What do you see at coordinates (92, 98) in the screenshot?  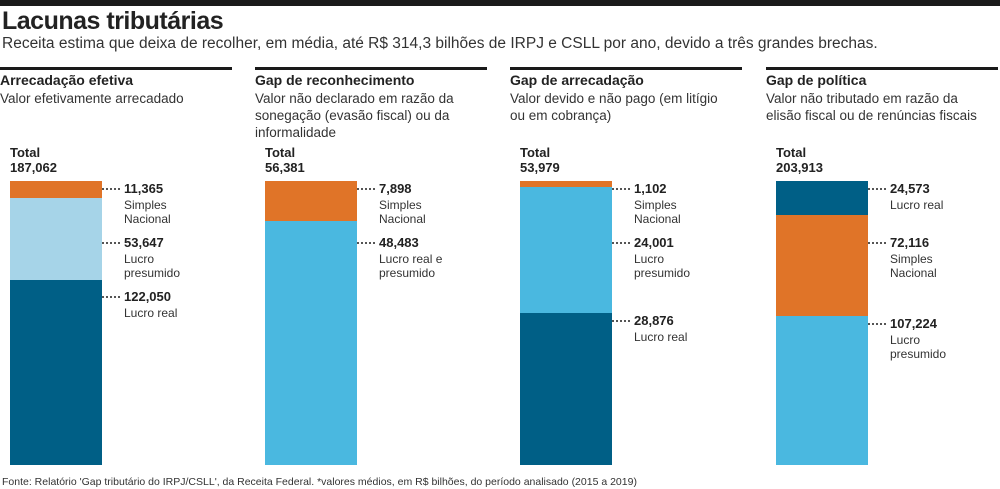 I see `column-subtitle: Valor efetivamente arrecadado` at bounding box center [92, 98].